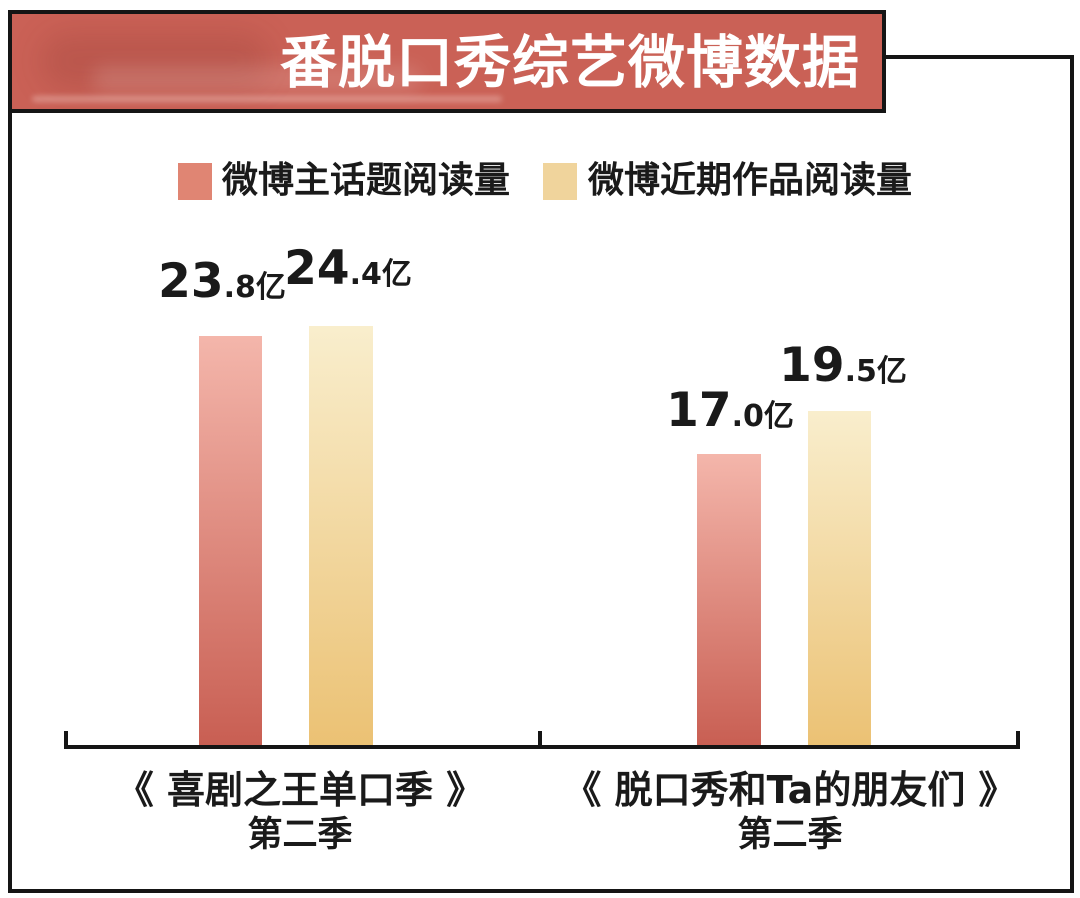 Image resolution: width=1080 pixels, height=898 pixels. What do you see at coordinates (860, 371) in the screenshot?
I see `value-decimal: .5` at bounding box center [860, 371].